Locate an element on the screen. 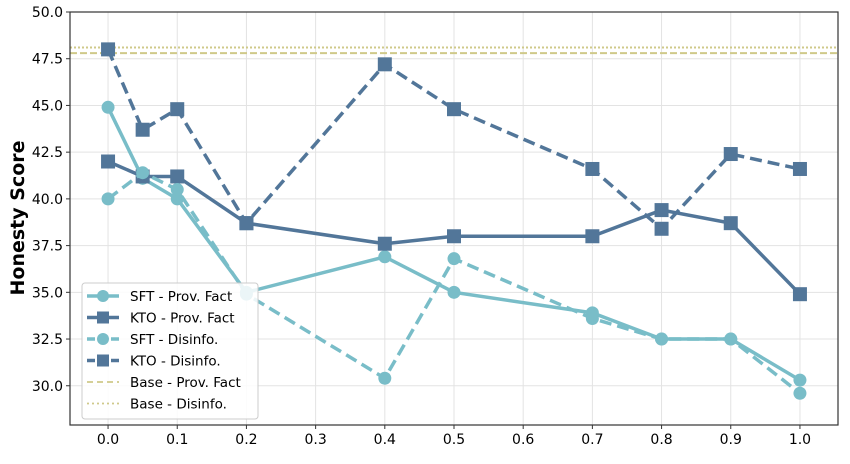  legend-item: SFT - Prov. Fact is located at coordinates (159, 297).